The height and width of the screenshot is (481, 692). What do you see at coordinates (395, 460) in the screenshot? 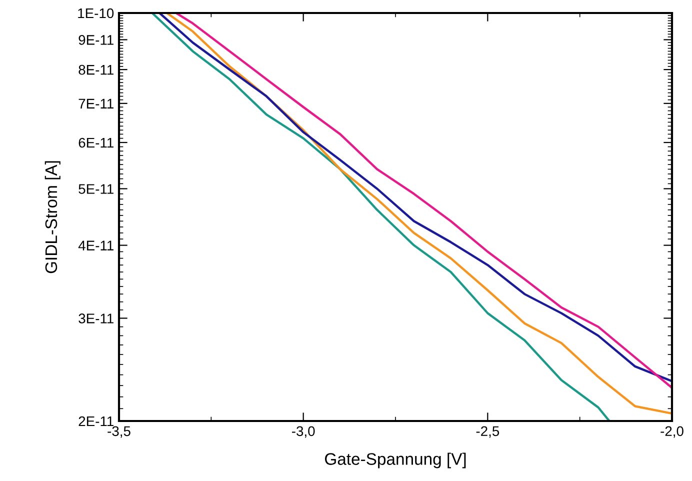
I see `x-axis-title: Gate-Spannung [V]` at bounding box center [395, 460].